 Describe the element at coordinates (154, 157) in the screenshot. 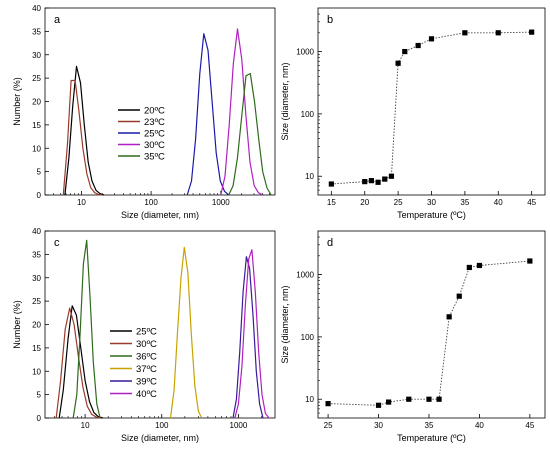

I see `legend-entry: 35ºC` at that location.